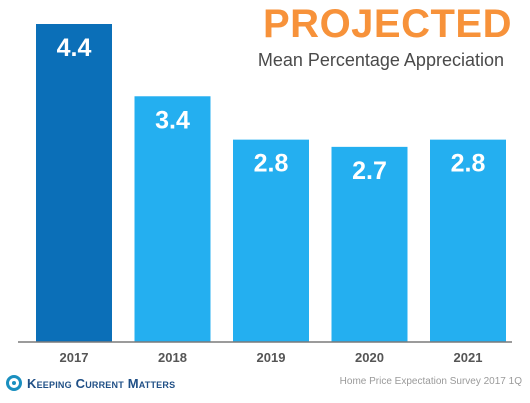 The width and height of the screenshot is (530, 403). I want to click on data-label-2021: 2.8, so click(468, 164).